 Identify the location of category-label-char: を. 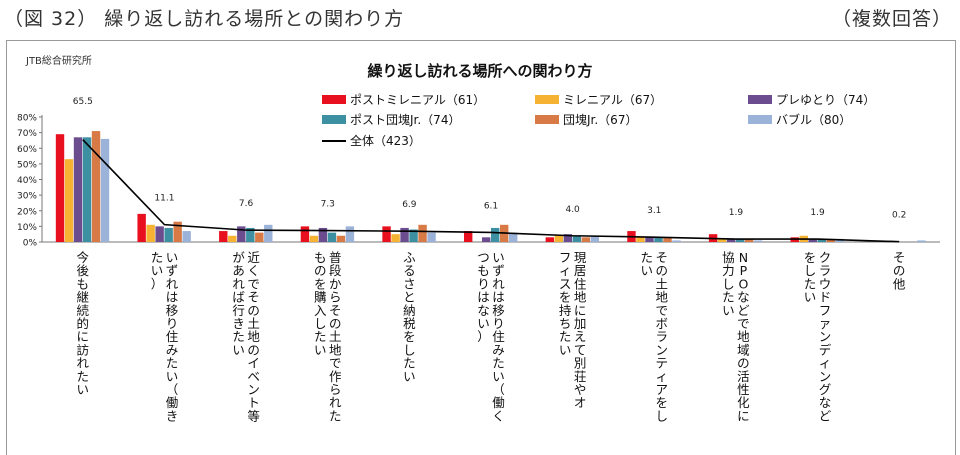
(565, 297).